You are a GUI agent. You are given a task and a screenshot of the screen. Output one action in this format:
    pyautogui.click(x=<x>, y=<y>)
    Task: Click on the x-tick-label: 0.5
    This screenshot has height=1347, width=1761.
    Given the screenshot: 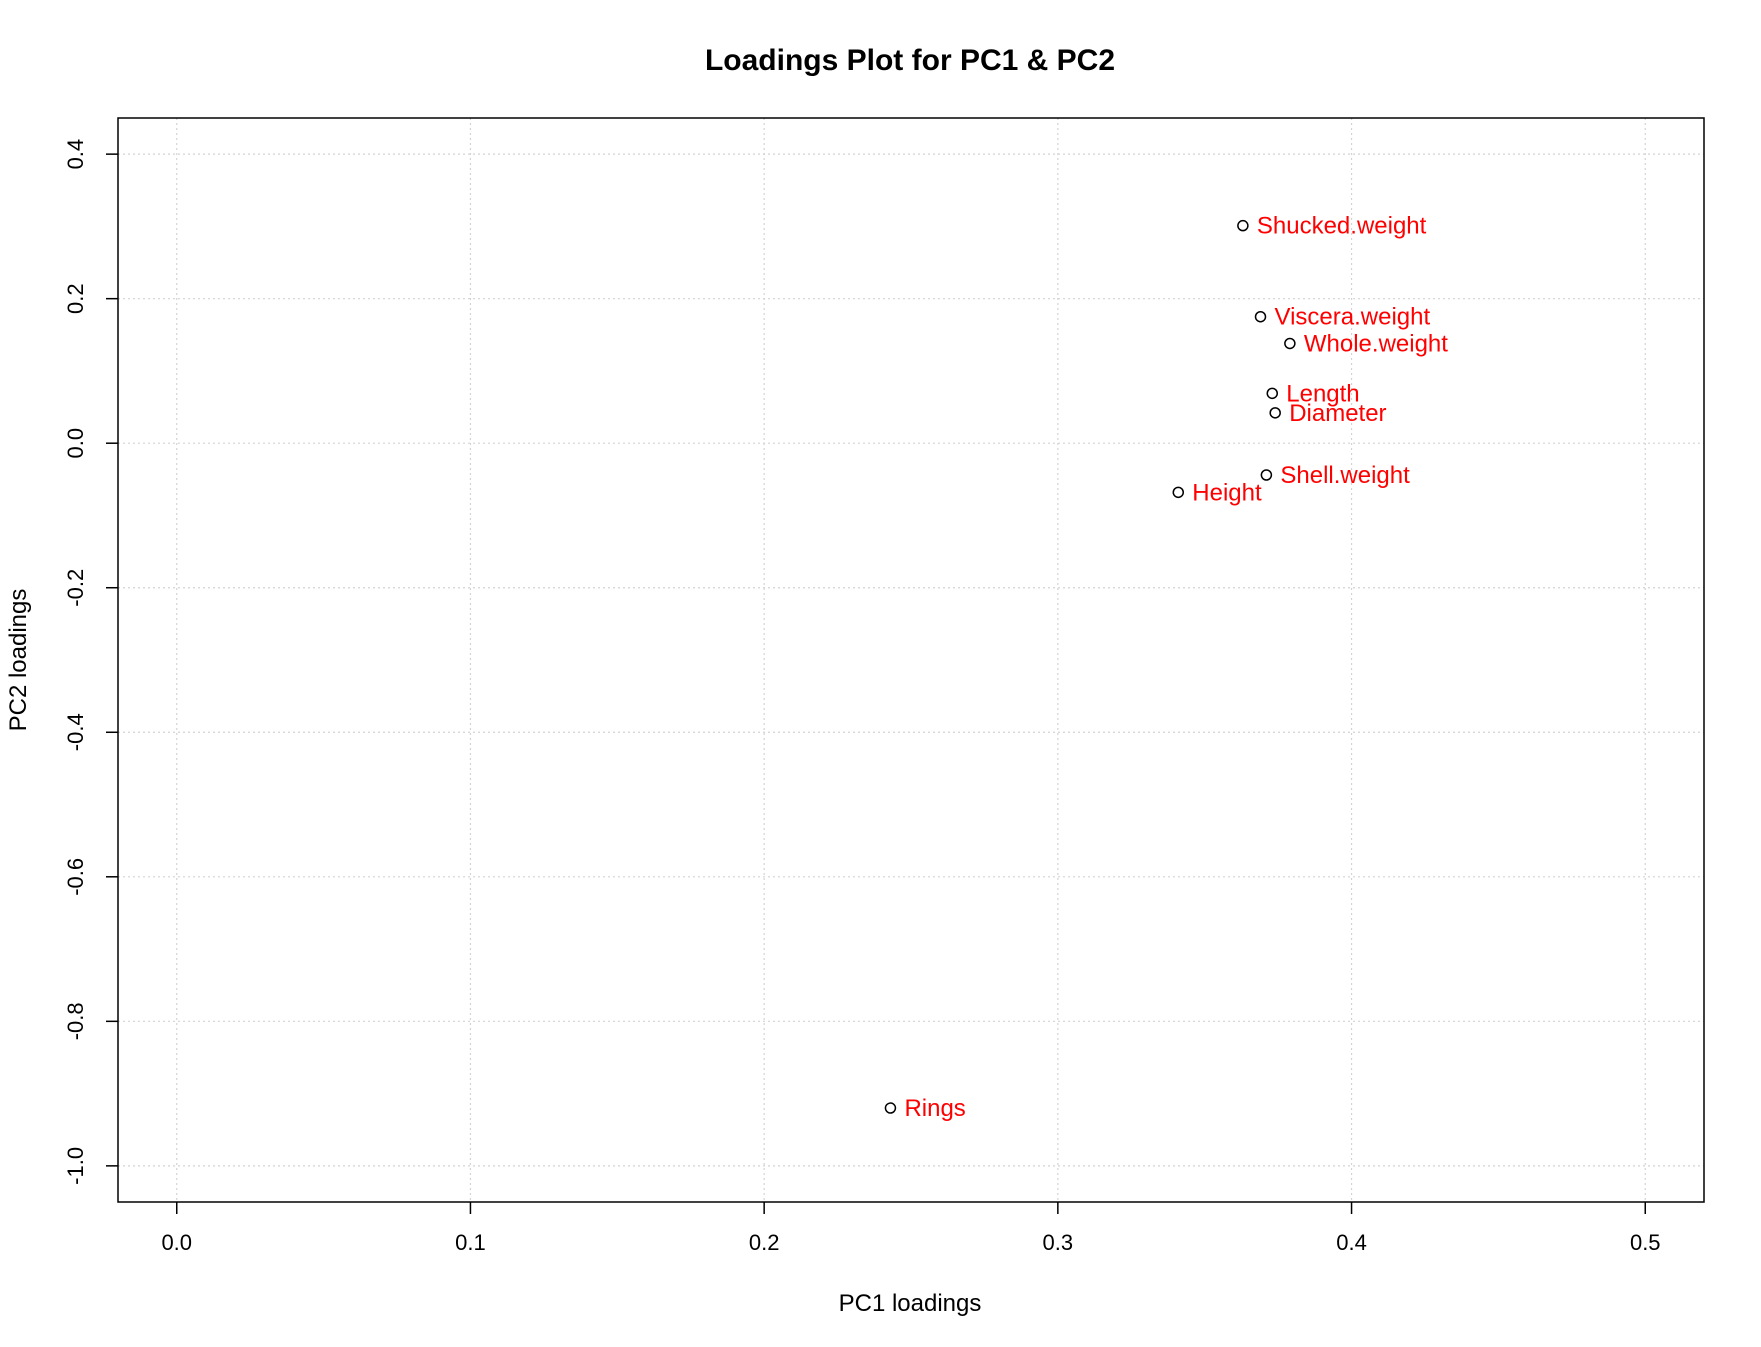 What is the action you would take?
    pyautogui.click(x=1645, y=1242)
    